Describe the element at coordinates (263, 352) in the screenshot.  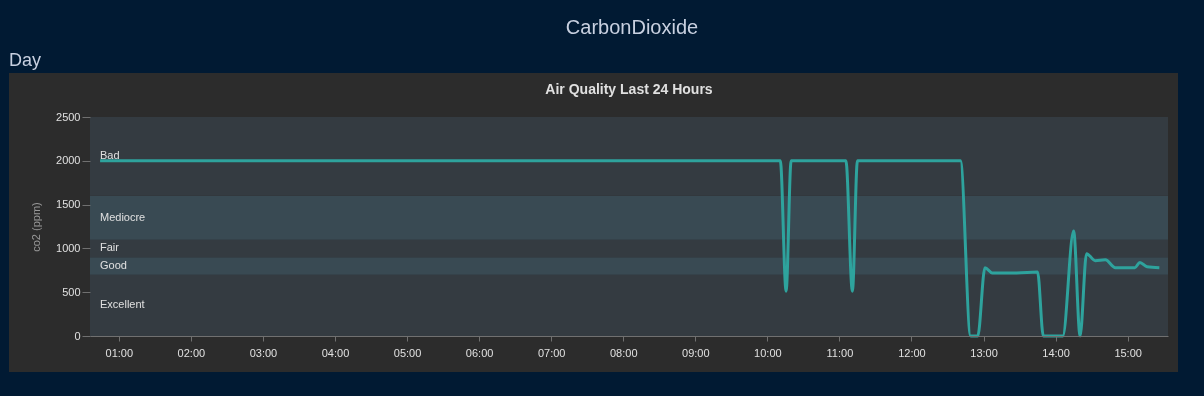
I see `x-tick-label: 03:00` at that location.